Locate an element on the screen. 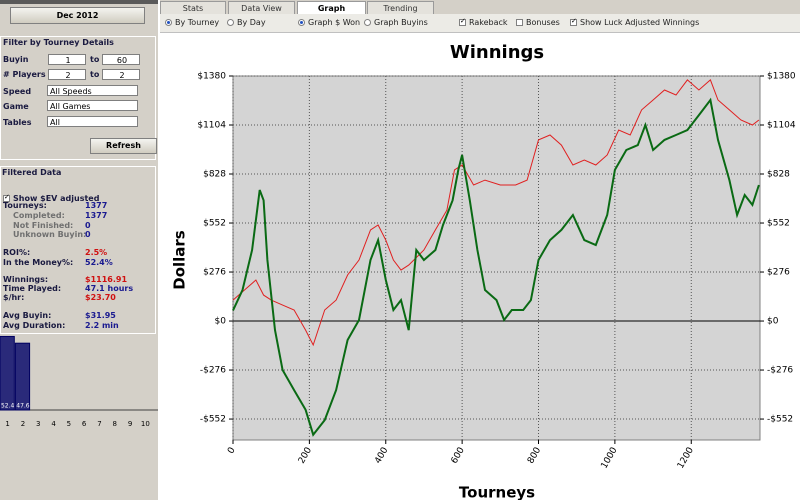  filter-panel is located at coordinates (78, 98).